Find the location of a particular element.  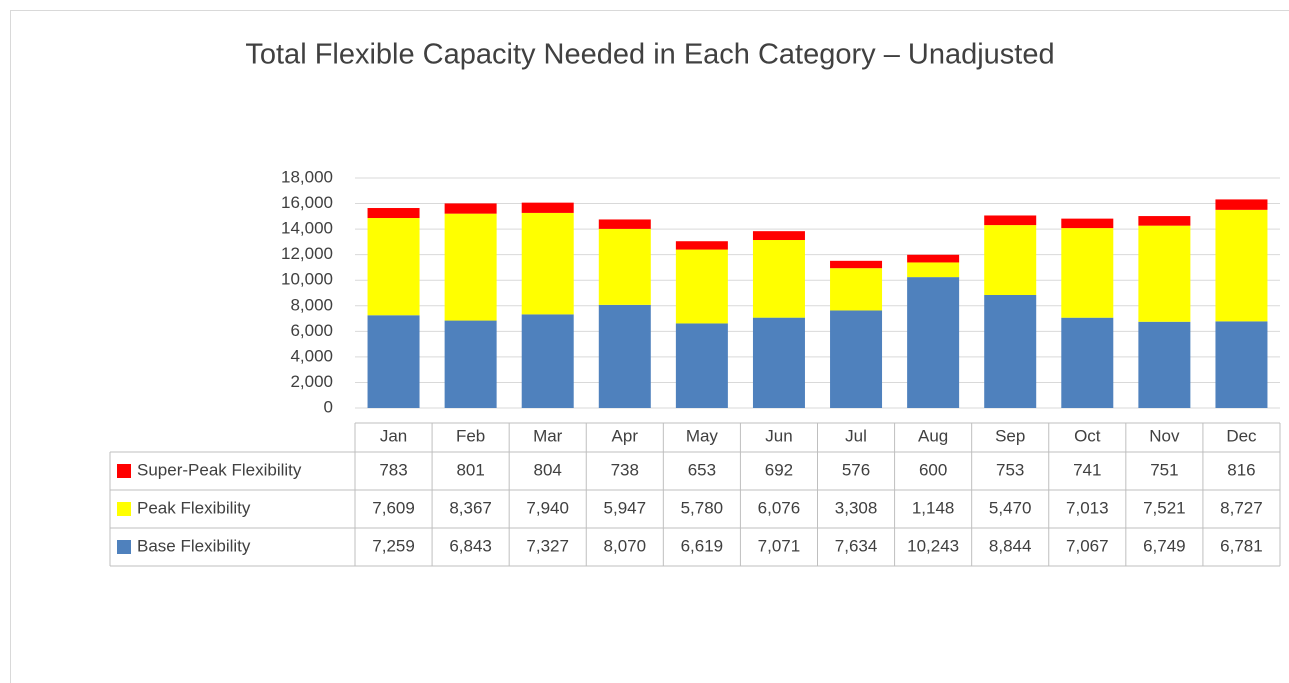

table-value: 653 is located at coordinates (702, 469).